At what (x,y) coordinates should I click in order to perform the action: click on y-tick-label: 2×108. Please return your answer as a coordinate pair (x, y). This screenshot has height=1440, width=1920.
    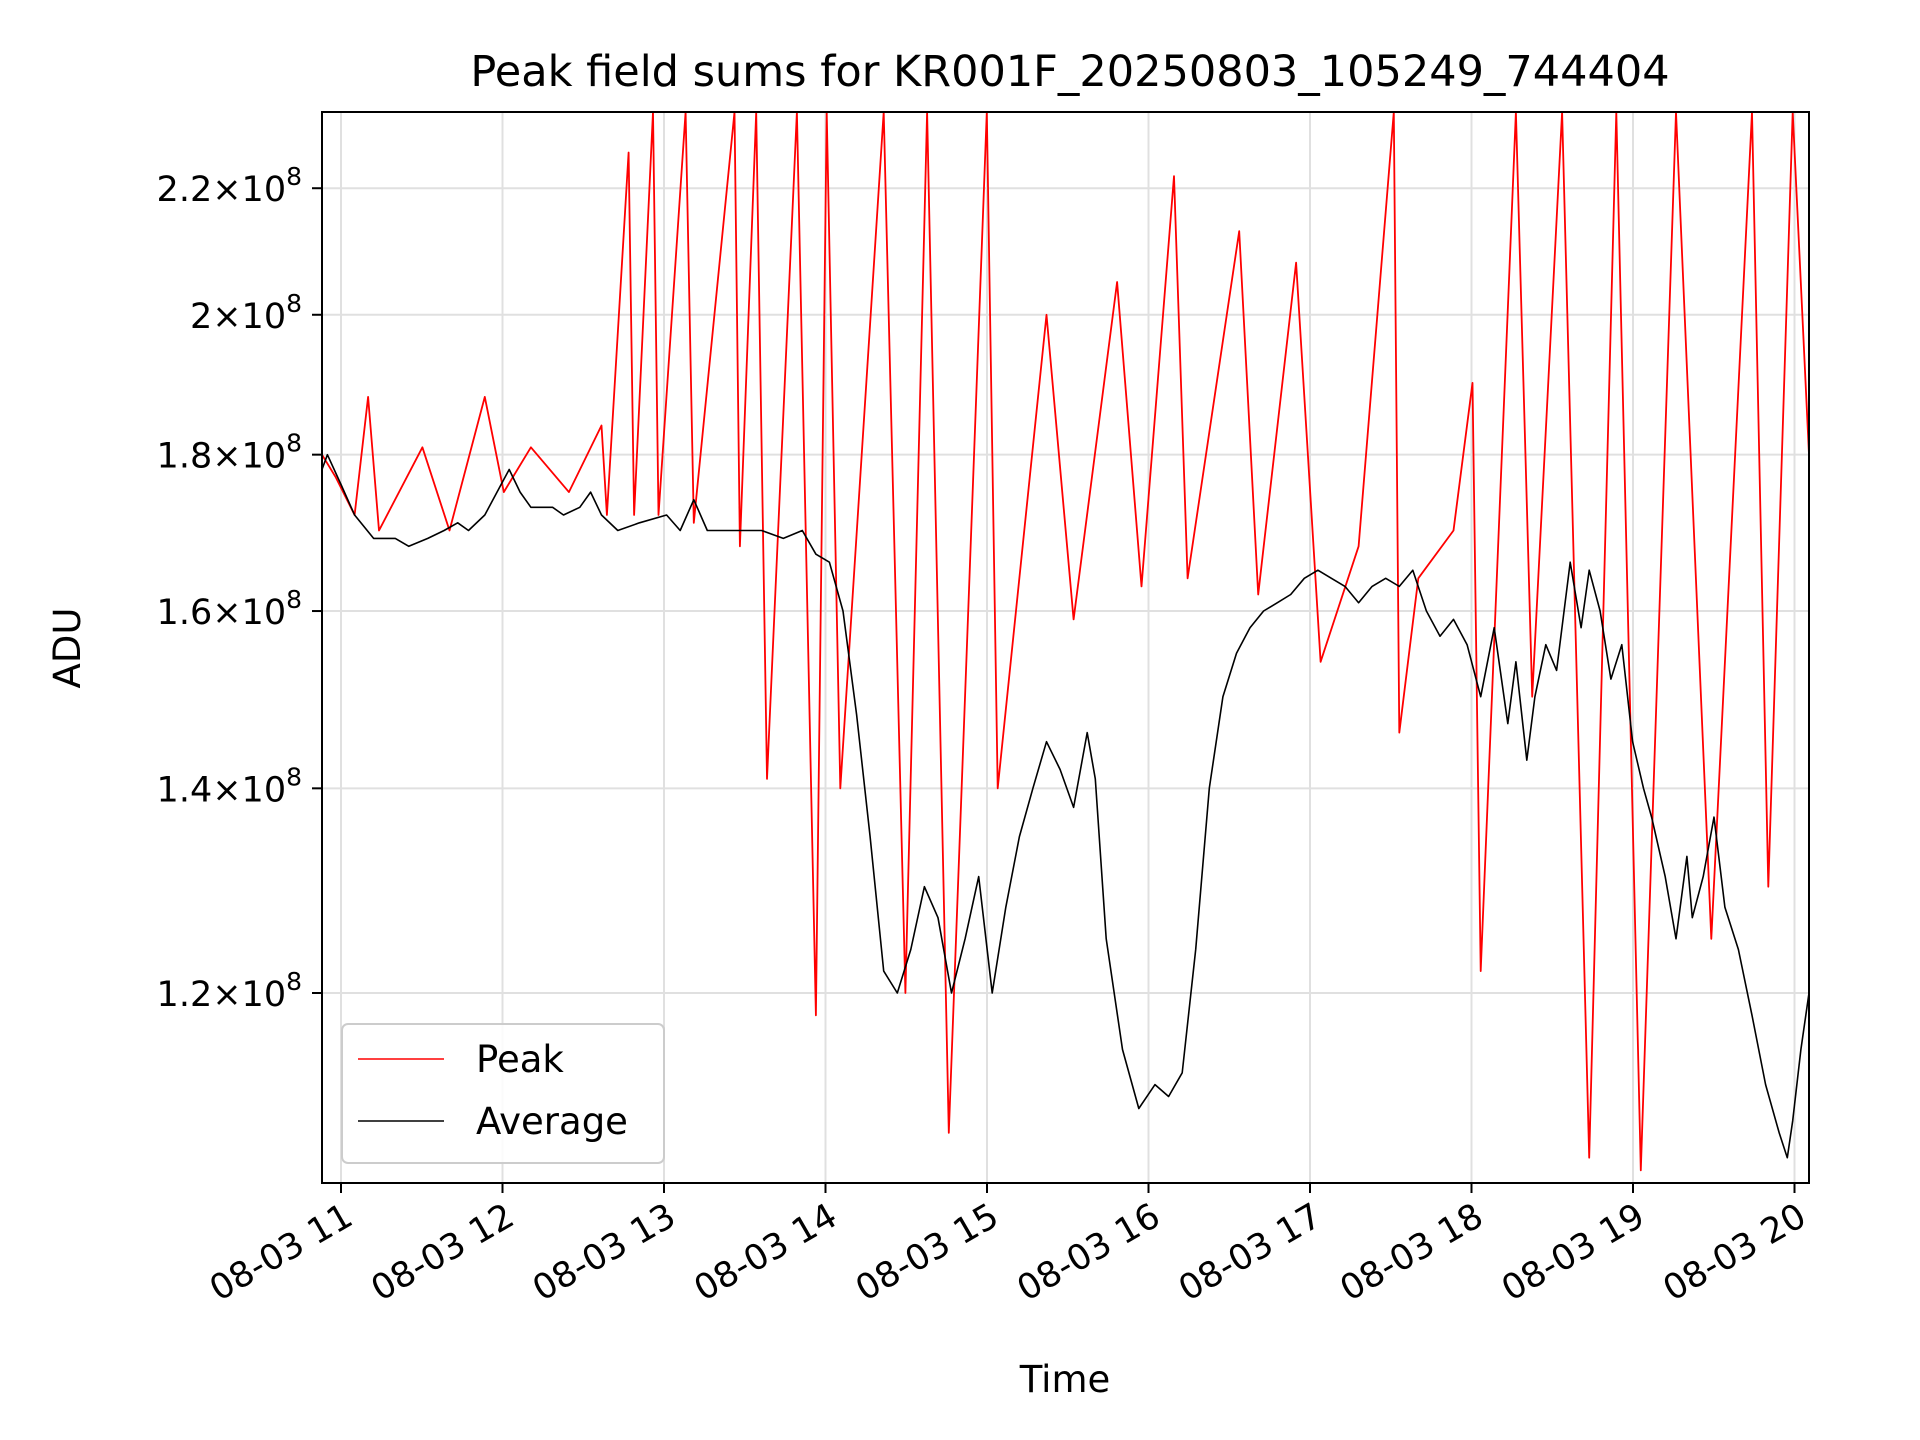
    Looking at the image, I should click on (246, 313).